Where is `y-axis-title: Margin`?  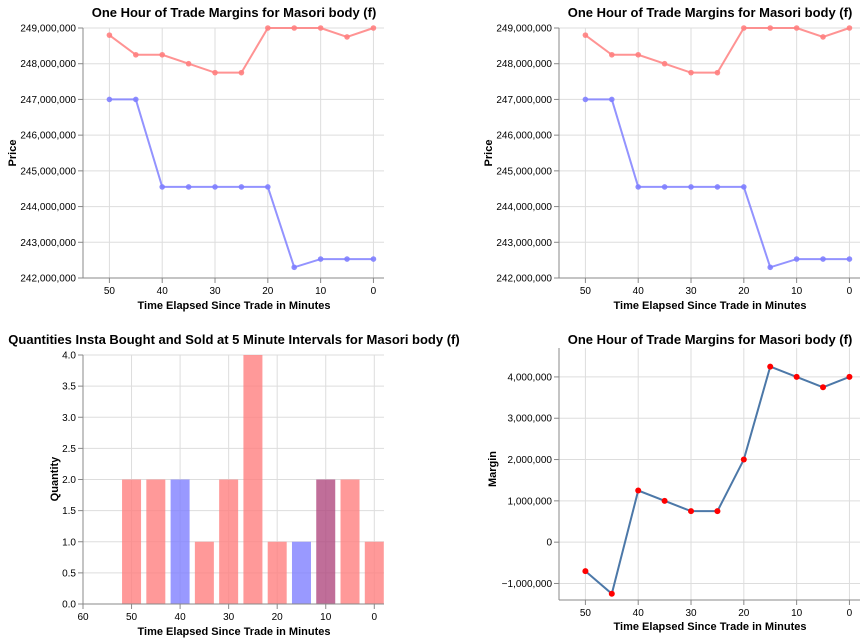 y-axis-title: Margin is located at coordinates (493, 469).